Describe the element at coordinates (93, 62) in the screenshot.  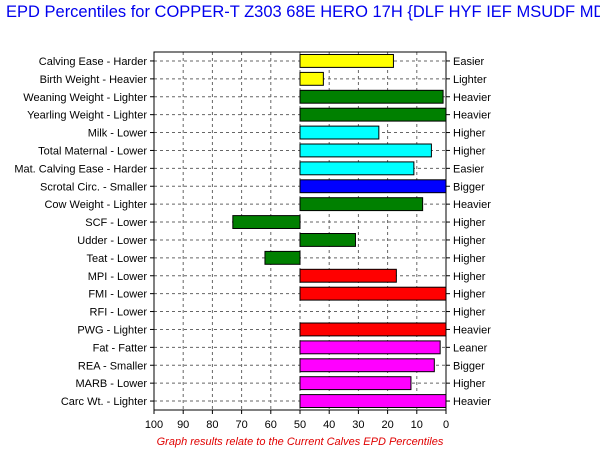
I see `category-label: Calving Ease - Harder` at that location.